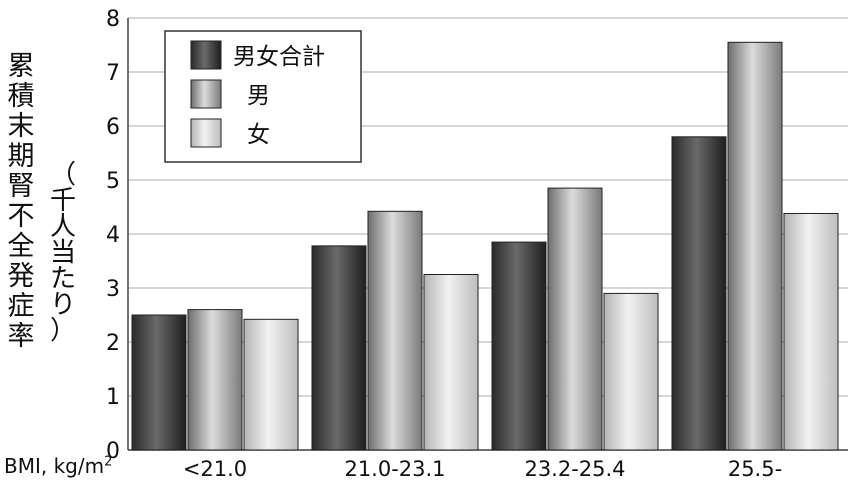  What do you see at coordinates (113, 289) in the screenshot?
I see `y-tick-label: 3` at bounding box center [113, 289].